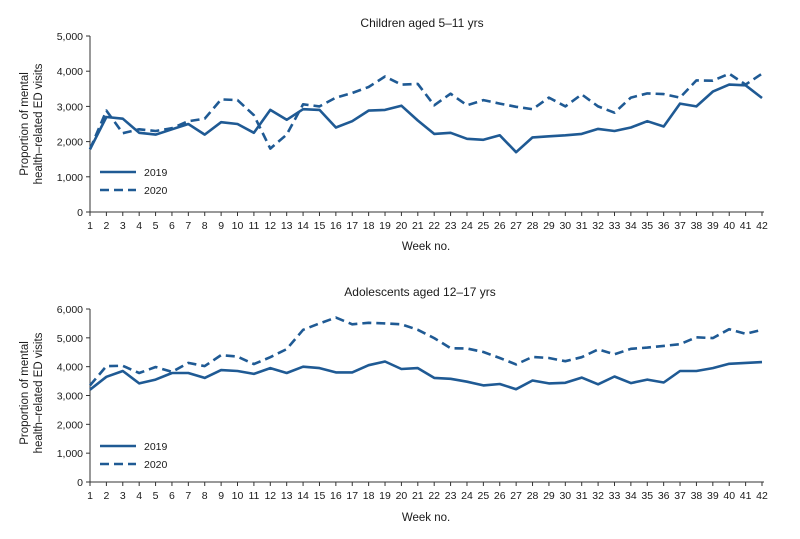  What do you see at coordinates (697, 226) in the screenshot?
I see `x-tick-label-children: 38` at bounding box center [697, 226].